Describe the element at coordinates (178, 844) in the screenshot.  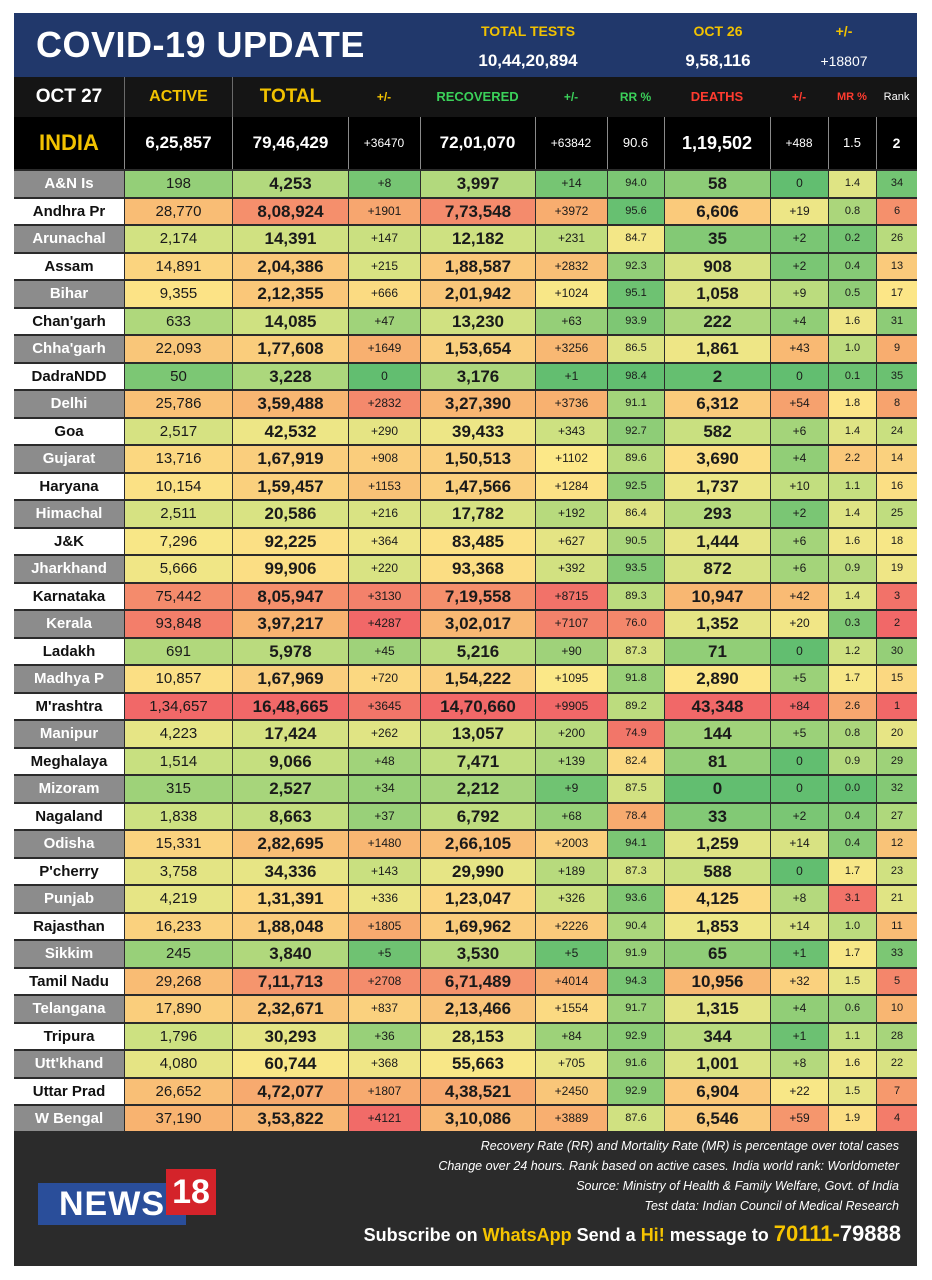
I see `state-active-cell: 15,331` at that location.